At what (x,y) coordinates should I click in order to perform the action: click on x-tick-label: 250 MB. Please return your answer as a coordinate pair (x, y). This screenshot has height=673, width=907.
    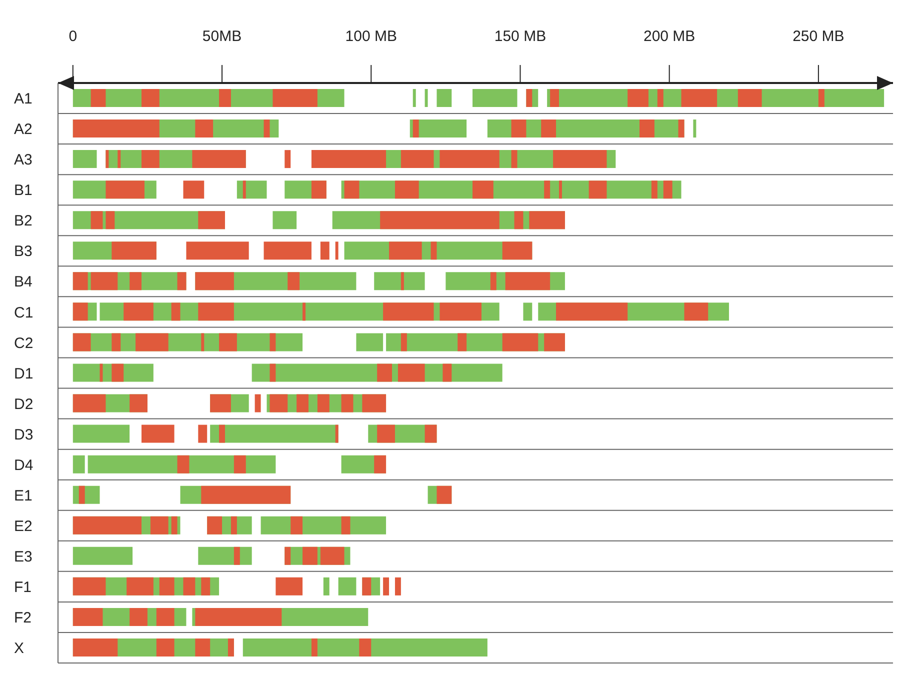
    Looking at the image, I should click on (818, 36).